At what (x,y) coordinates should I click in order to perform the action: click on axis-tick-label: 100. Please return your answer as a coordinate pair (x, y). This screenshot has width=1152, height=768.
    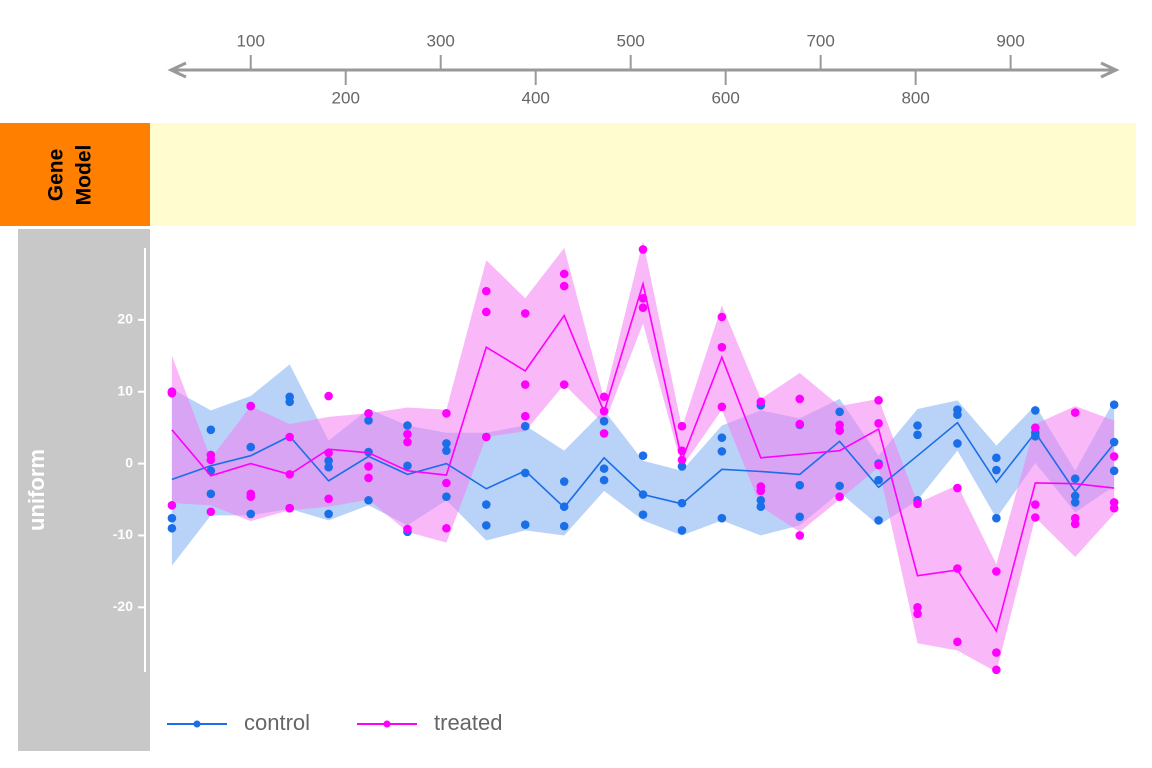
    Looking at the image, I should click on (251, 40).